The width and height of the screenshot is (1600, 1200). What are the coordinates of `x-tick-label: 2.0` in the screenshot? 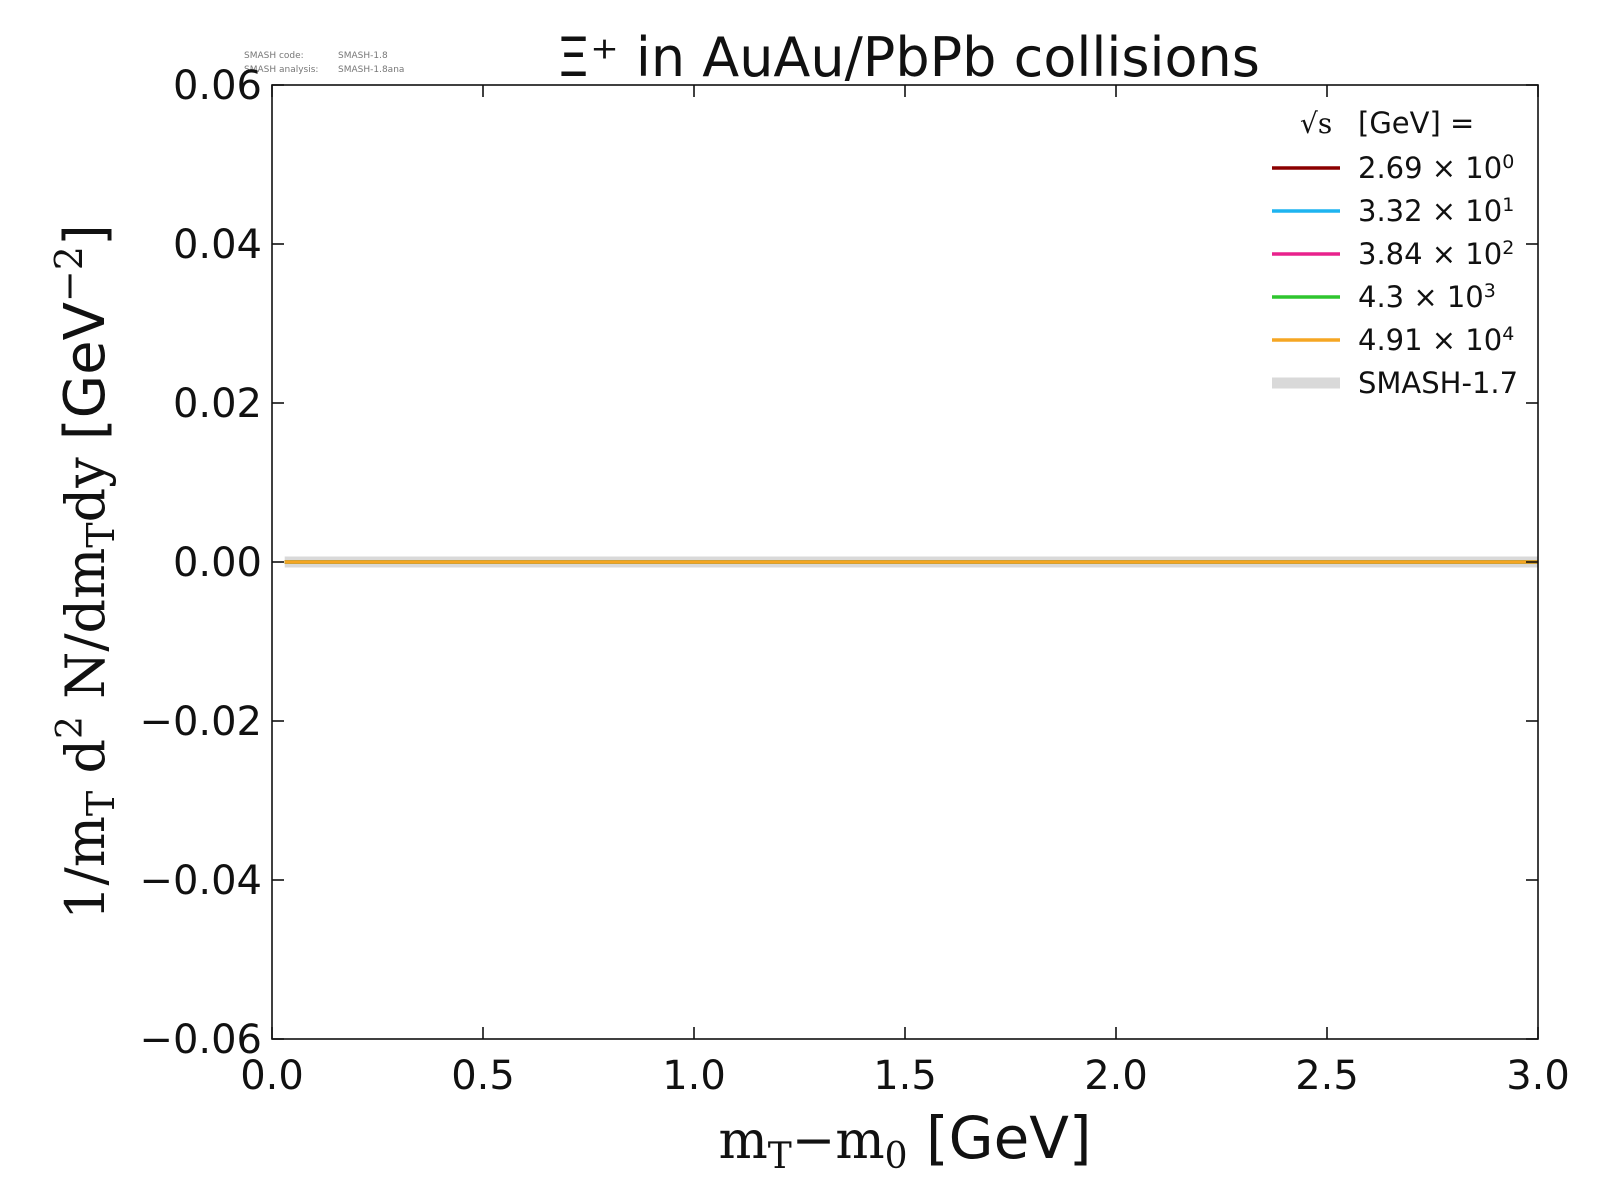 It's located at (1116, 1076).